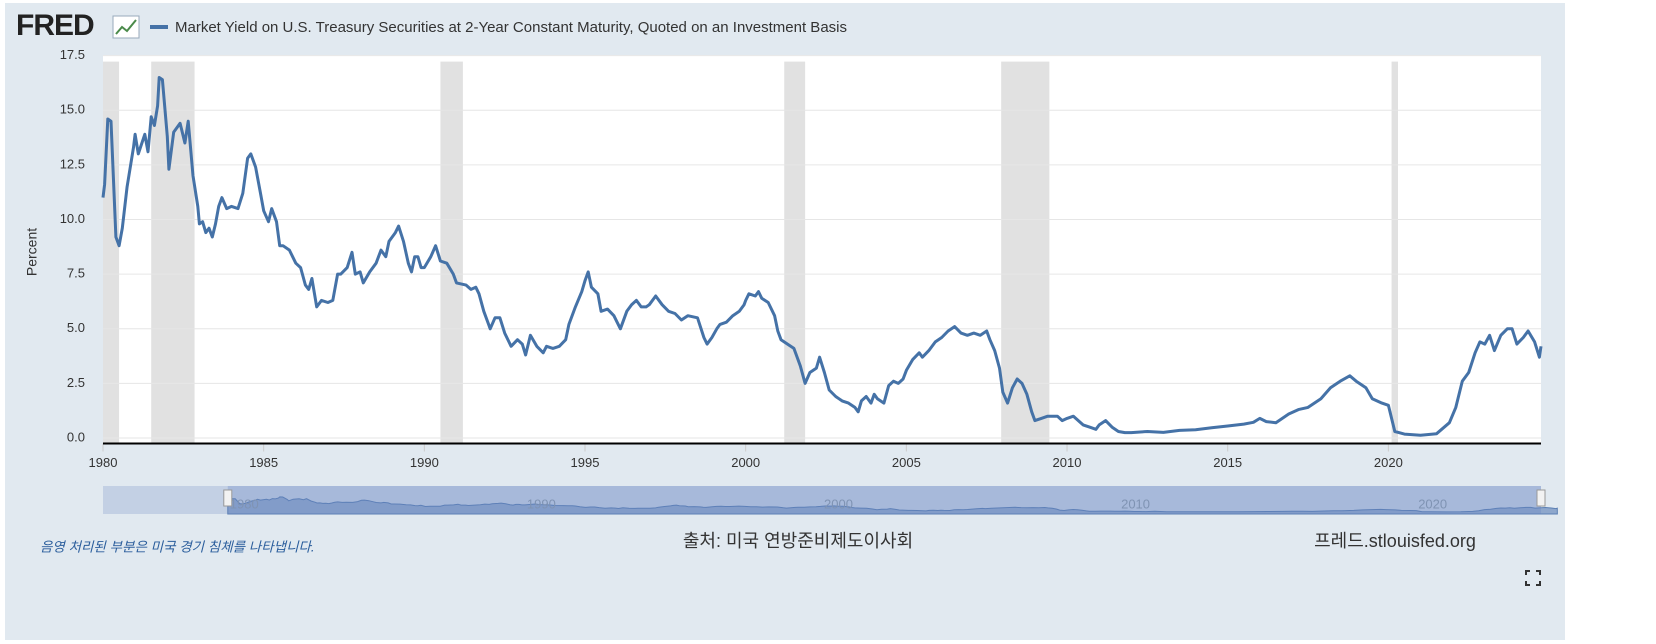 The image size is (1656, 644). What do you see at coordinates (906, 462) in the screenshot?
I see `x-tick-label: 2005` at bounding box center [906, 462].